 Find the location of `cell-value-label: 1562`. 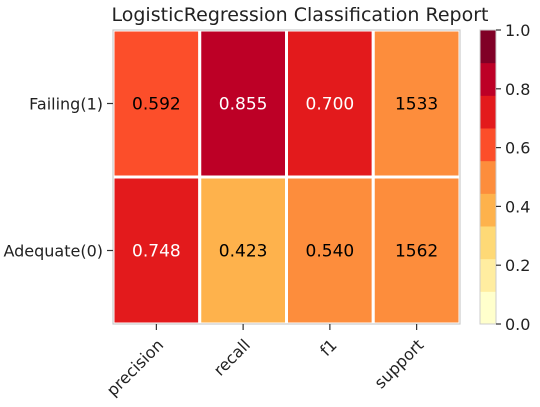

cell-value-label: 1562 is located at coordinates (416, 252).